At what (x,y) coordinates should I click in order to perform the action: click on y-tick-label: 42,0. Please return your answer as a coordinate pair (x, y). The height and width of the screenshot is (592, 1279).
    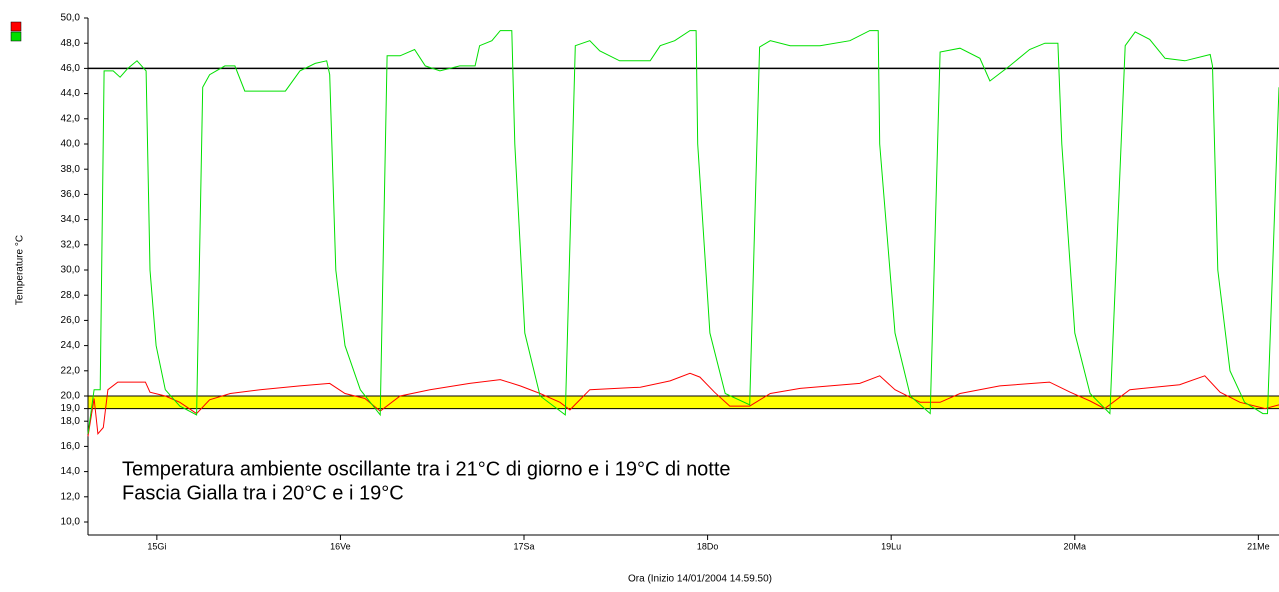
    Looking at the image, I should click on (71, 118).